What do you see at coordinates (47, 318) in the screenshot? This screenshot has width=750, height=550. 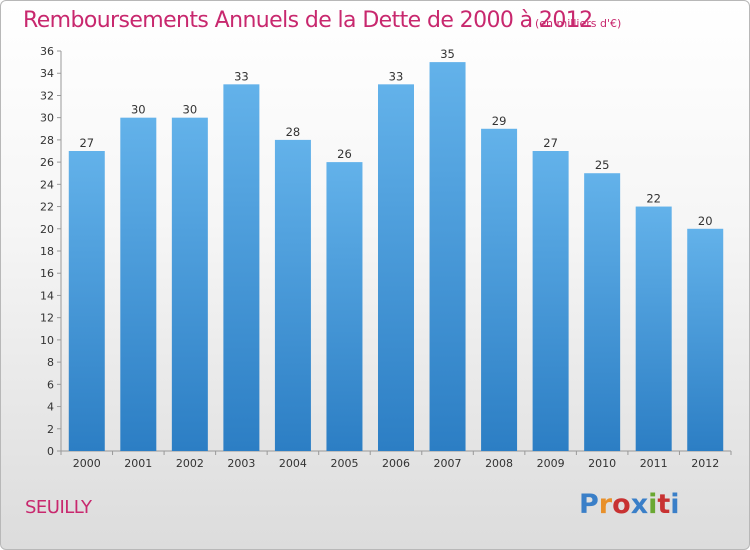 I see `y-tick-label: 12` at bounding box center [47, 318].